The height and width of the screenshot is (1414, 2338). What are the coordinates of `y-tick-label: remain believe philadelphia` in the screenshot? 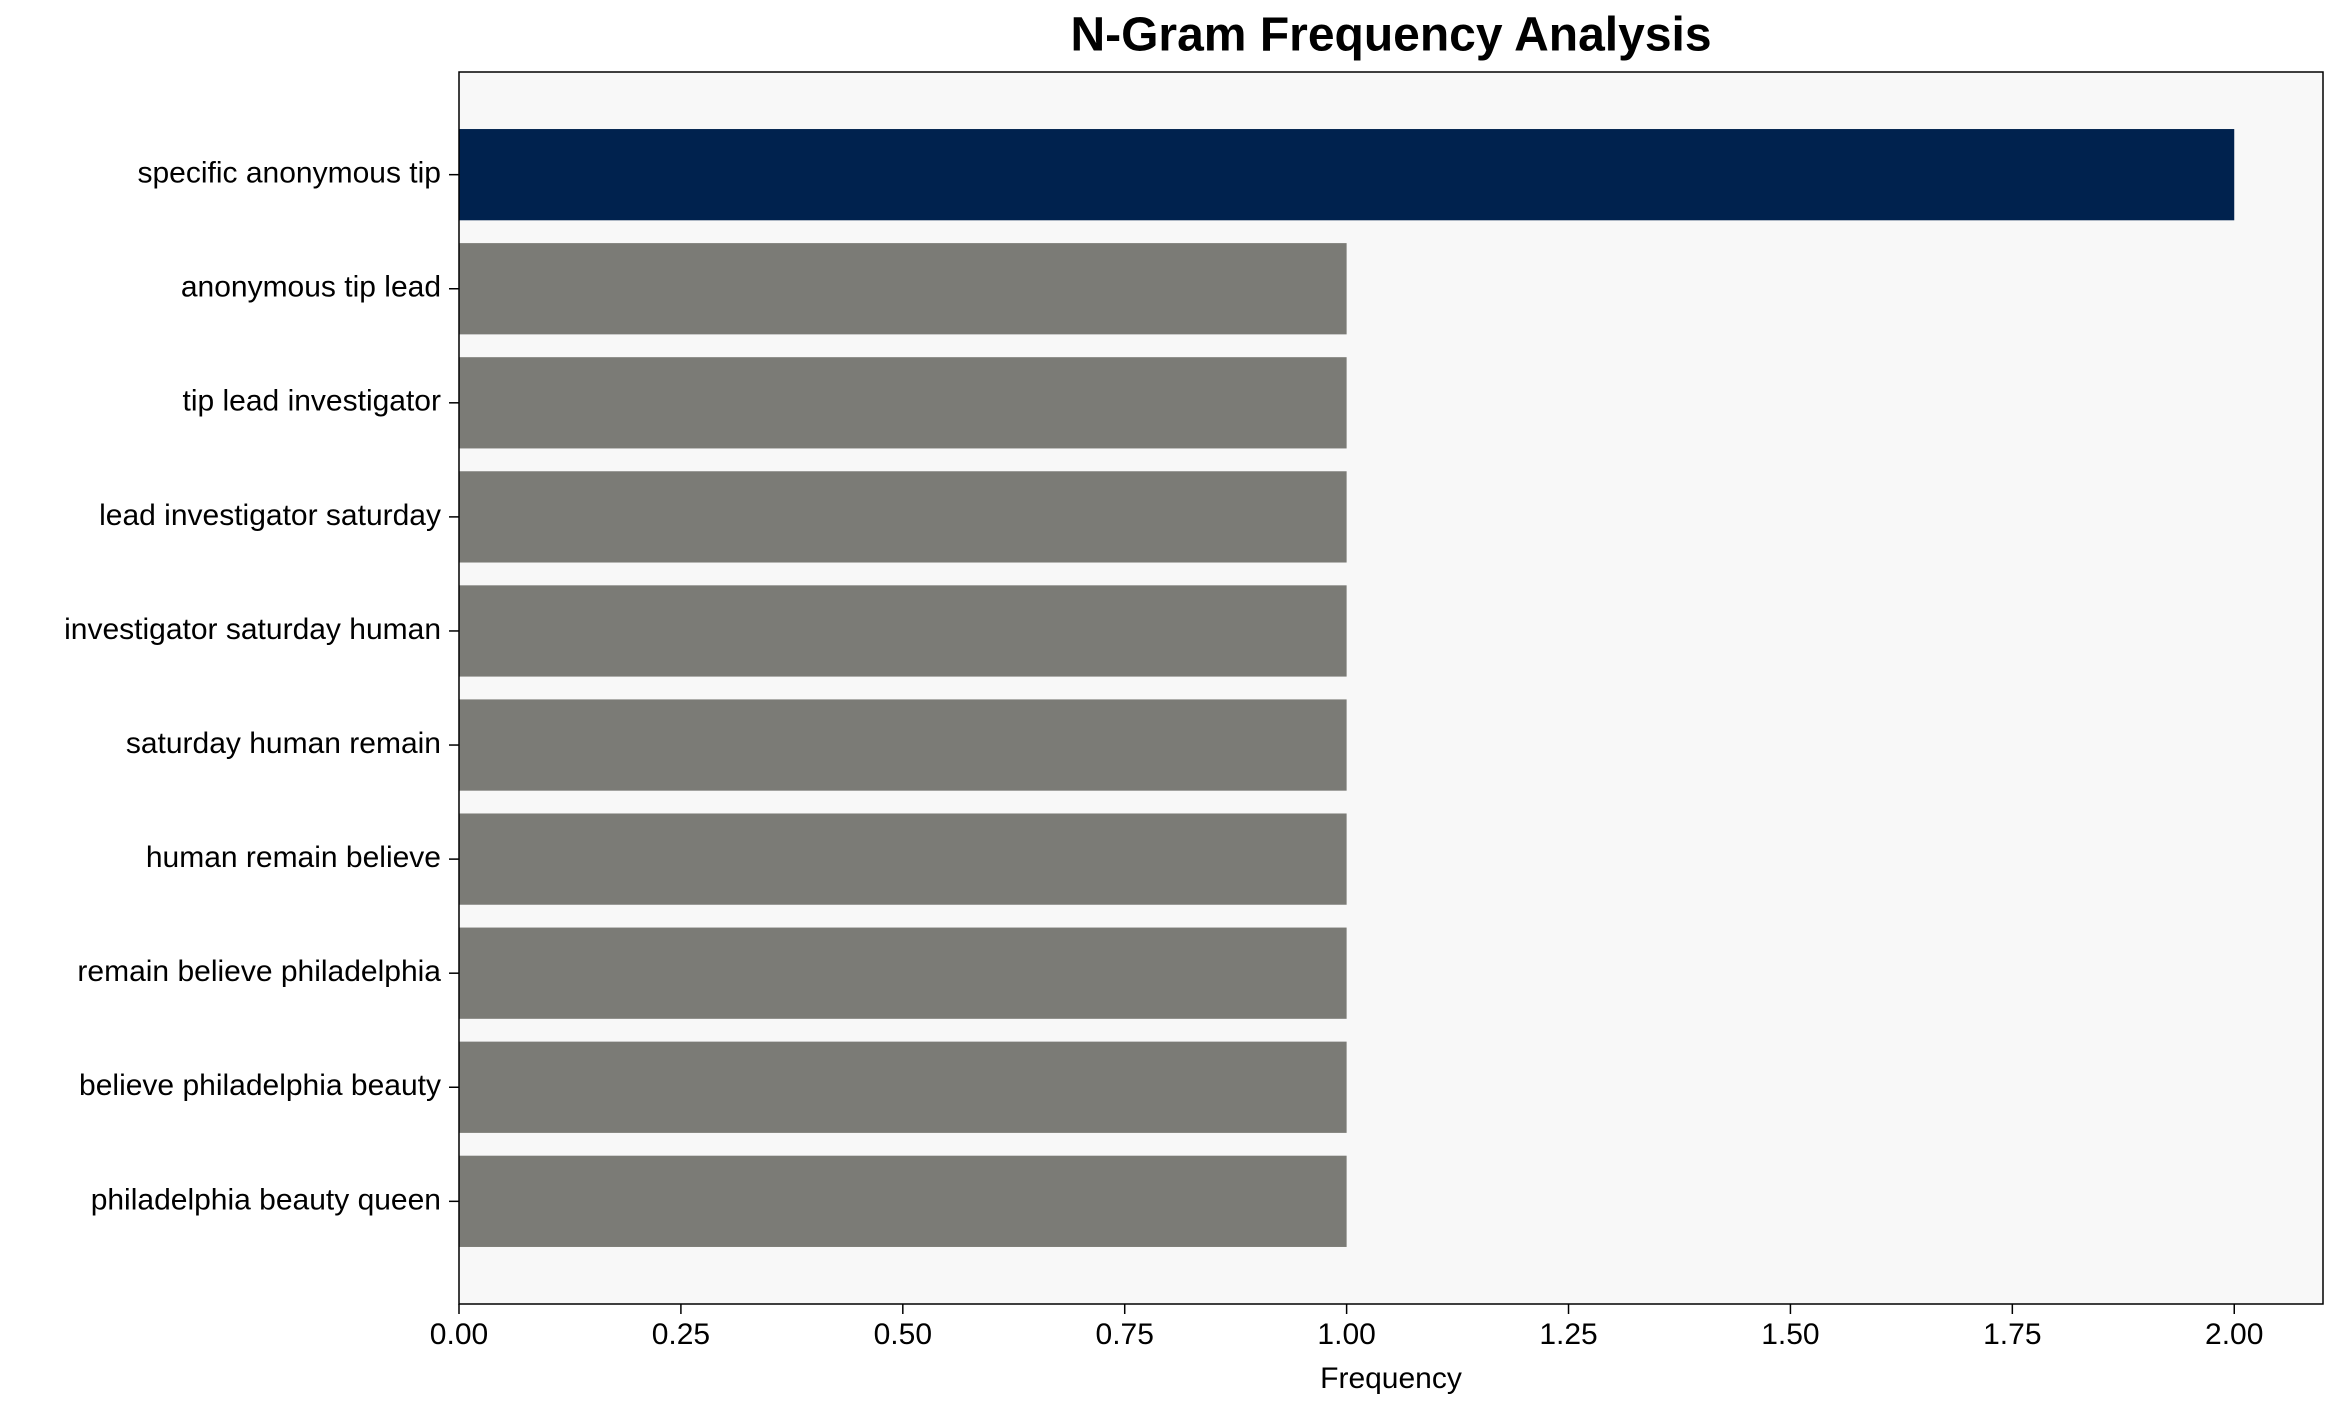 It's located at (259, 971).